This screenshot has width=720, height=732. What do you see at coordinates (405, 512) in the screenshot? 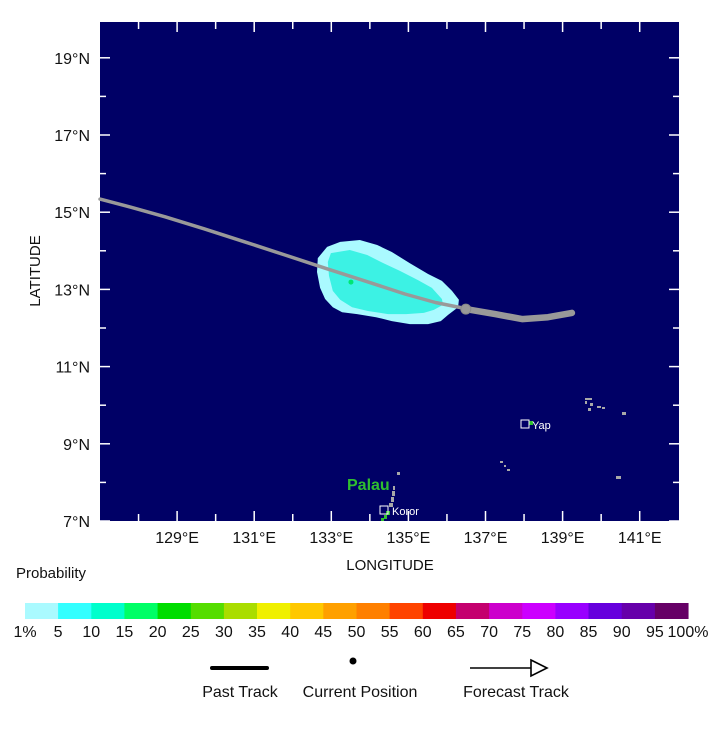
I see `place-label-koror: Koror` at bounding box center [405, 512].